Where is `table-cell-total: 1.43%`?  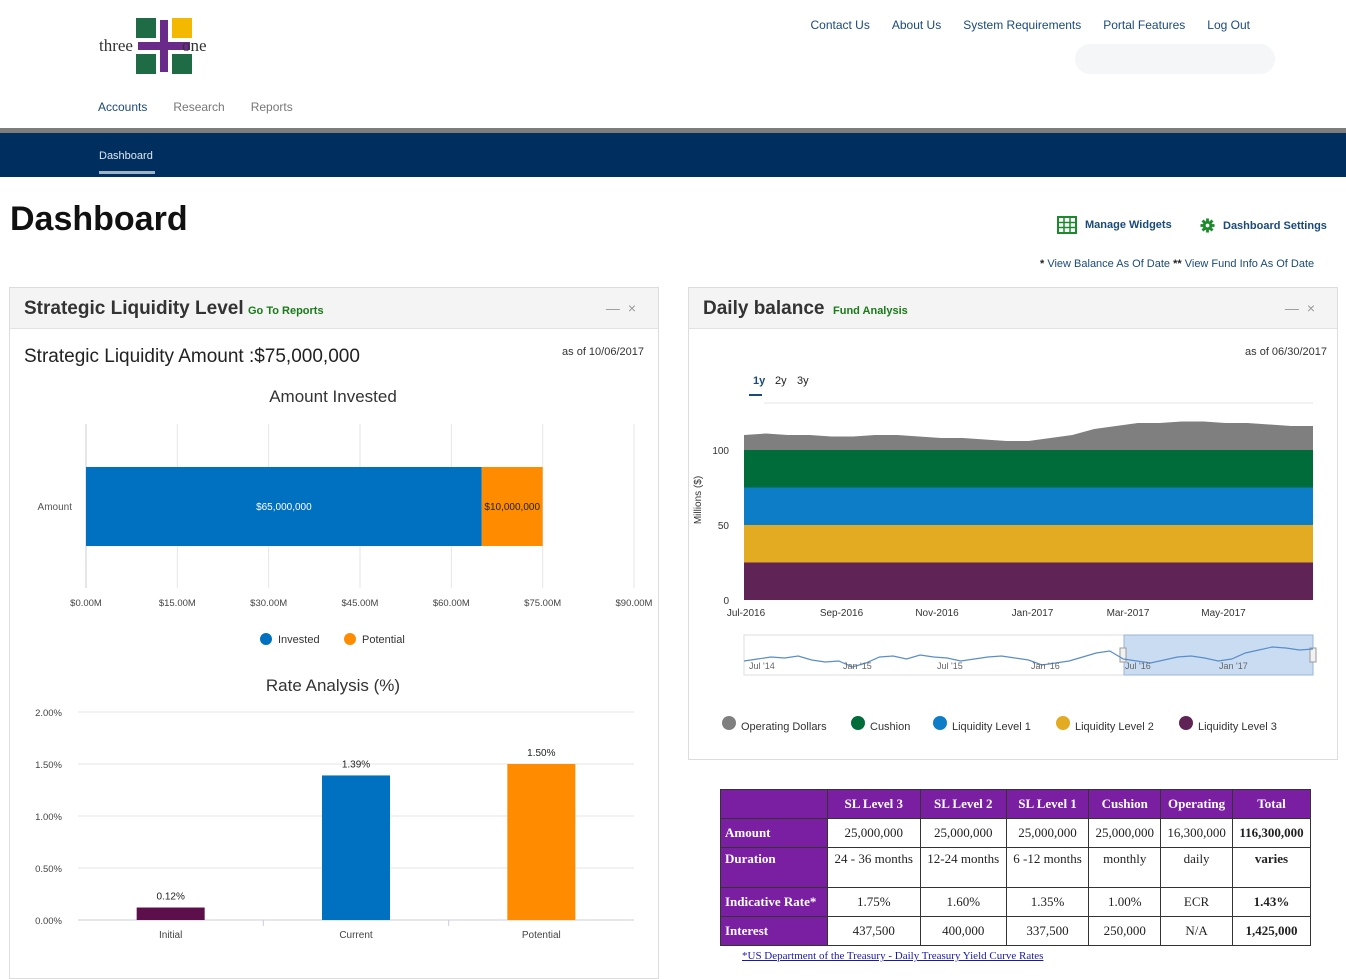 table-cell-total: 1.43% is located at coordinates (1271, 902).